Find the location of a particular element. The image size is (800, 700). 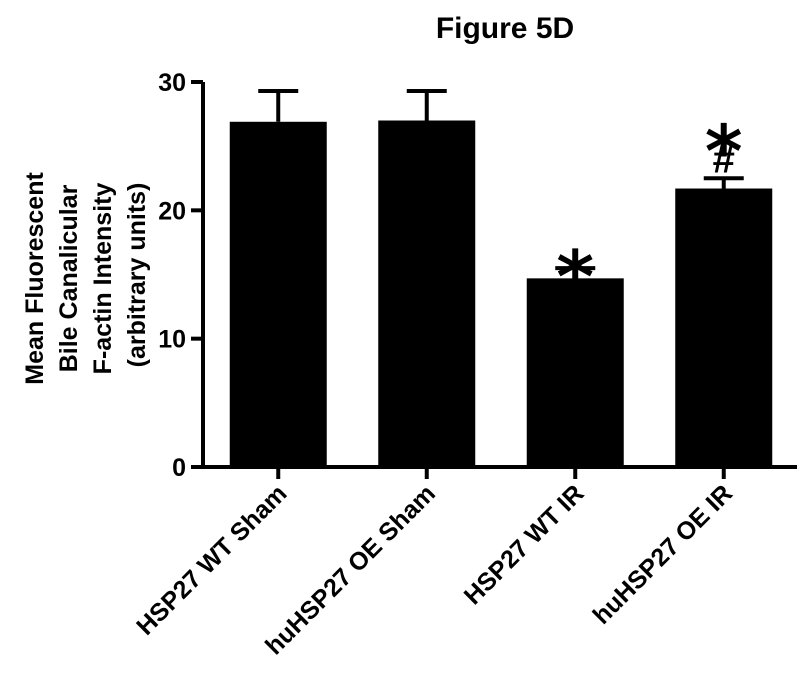

y-tick-label-10: 10 is located at coordinates (172, 340).